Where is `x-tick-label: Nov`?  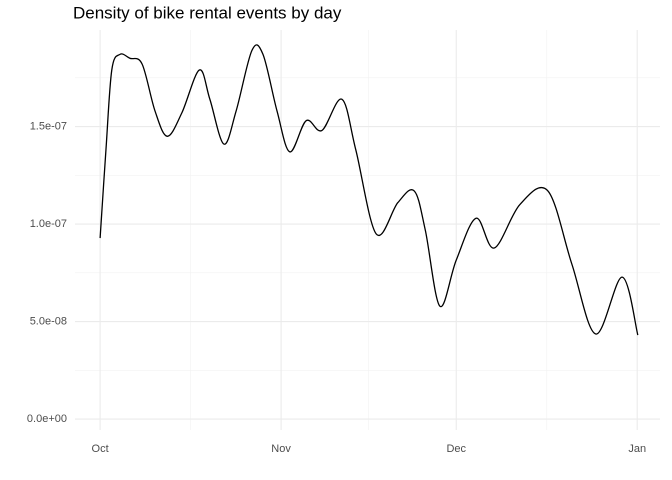 x-tick-label: Nov is located at coordinates (281, 449).